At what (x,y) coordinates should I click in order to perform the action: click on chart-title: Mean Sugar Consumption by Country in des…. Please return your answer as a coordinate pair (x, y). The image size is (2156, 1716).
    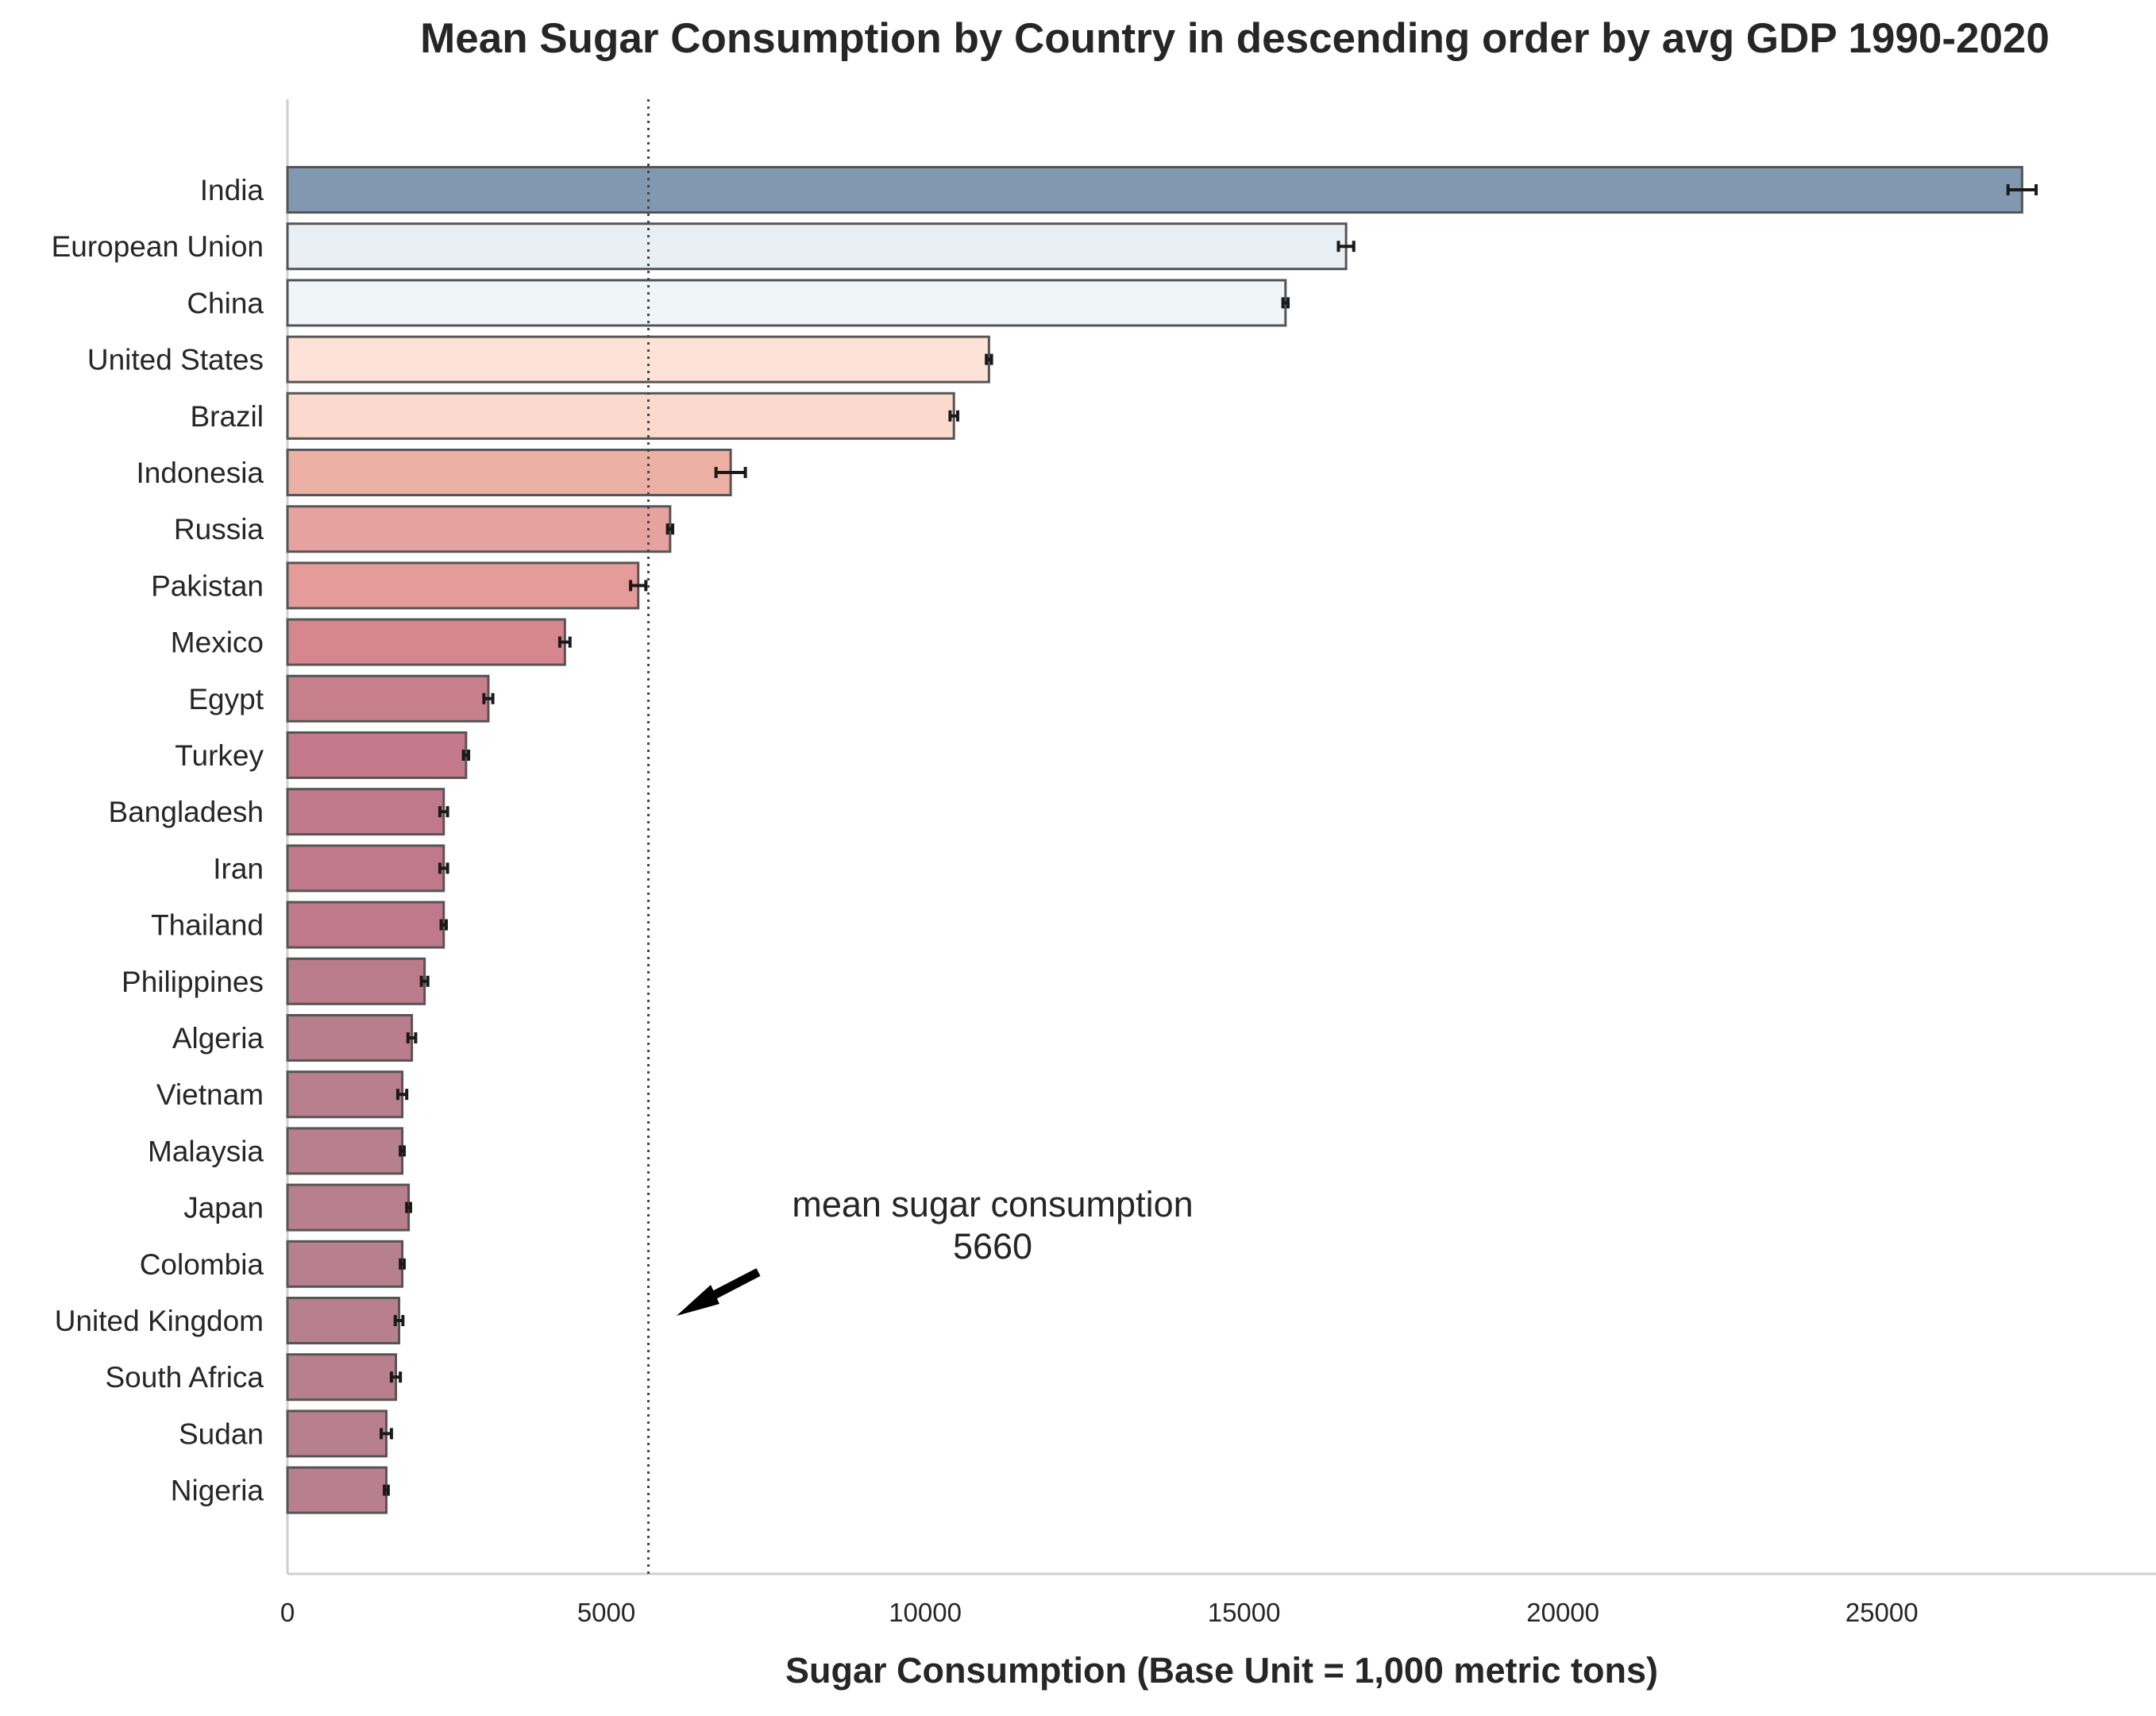
    Looking at the image, I should click on (1235, 38).